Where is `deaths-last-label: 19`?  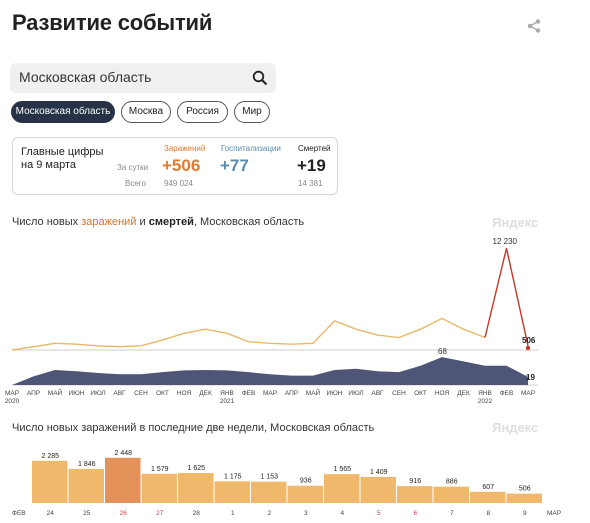
deaths-last-label: 19 is located at coordinates (530, 377).